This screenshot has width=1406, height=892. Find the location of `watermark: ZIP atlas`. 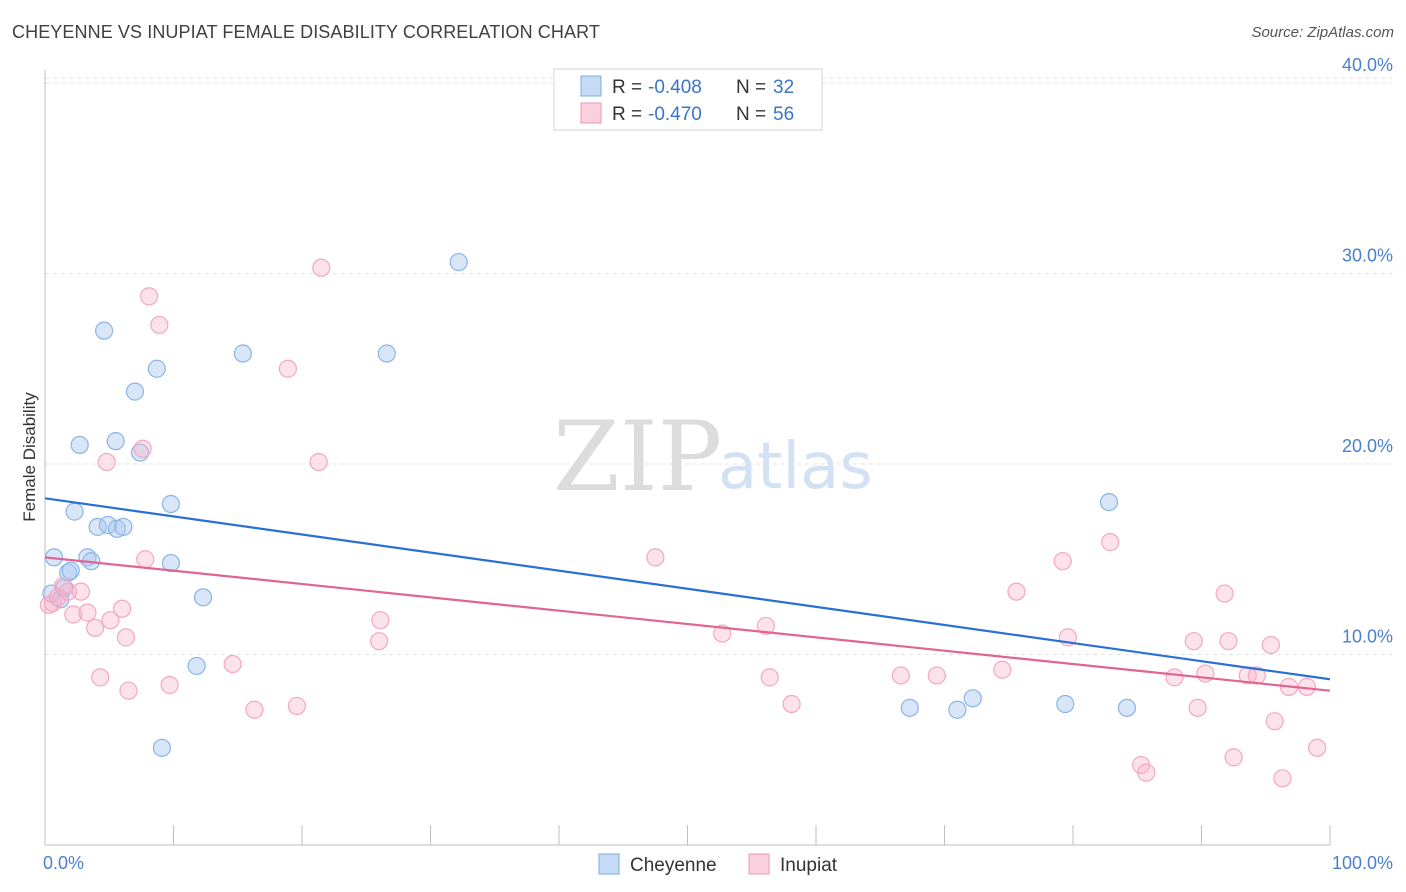

watermark: ZIP atlas is located at coordinates (713, 457).